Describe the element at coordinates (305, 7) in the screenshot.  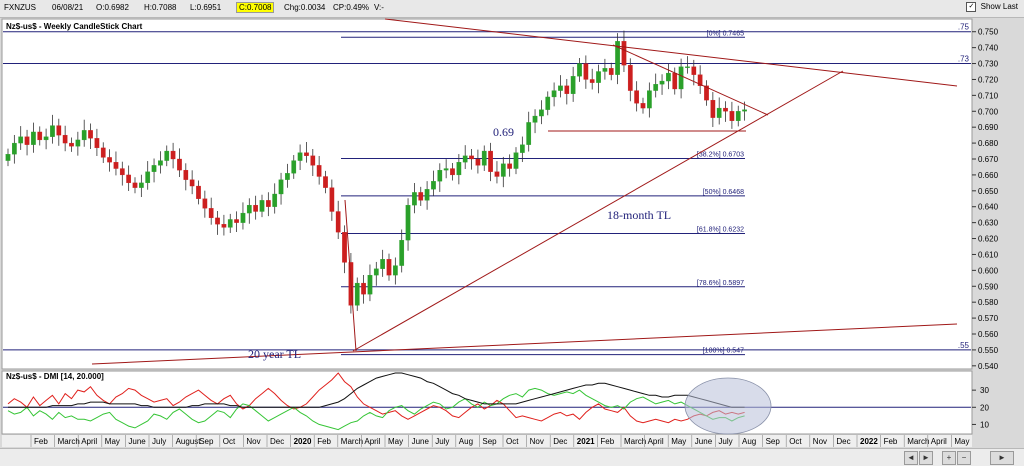
I see `change-label: Chg:0.0034` at that location.